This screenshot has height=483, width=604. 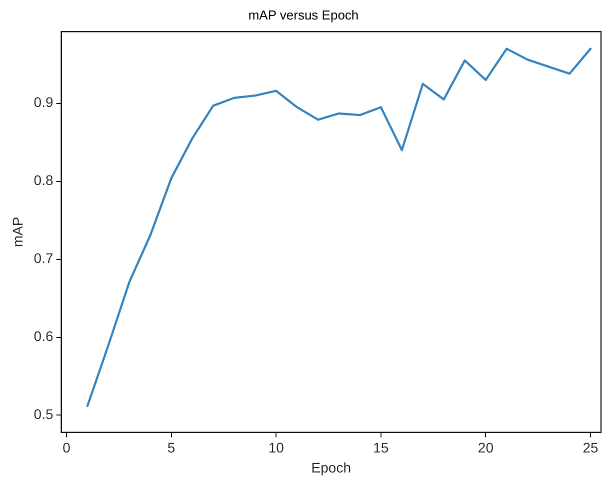 I want to click on x-tick-label: 20, so click(x=486, y=448).